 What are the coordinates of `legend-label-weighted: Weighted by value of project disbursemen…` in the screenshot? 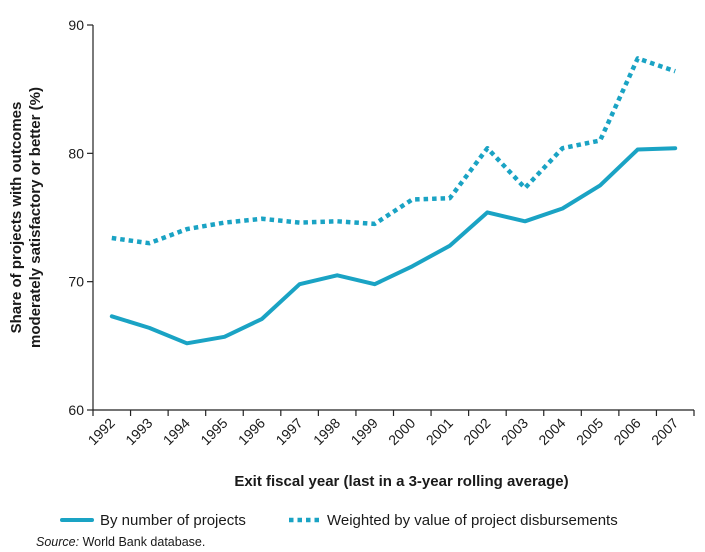 It's located at (472, 520).